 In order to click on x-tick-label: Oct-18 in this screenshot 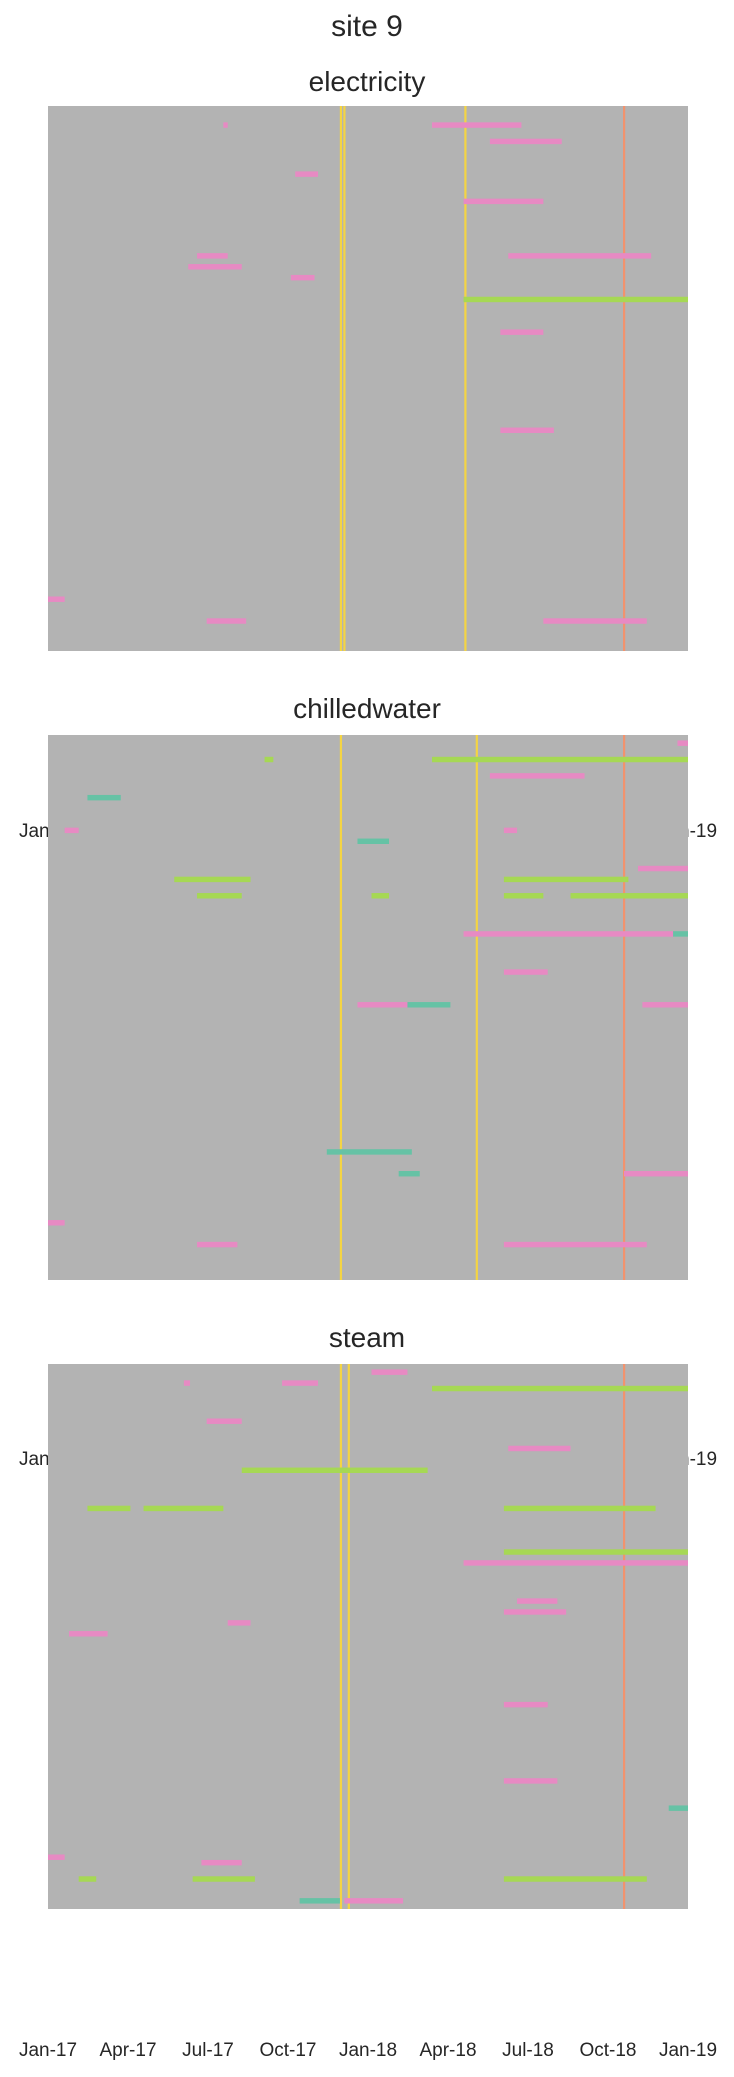, I will do `click(608, 2050)`.